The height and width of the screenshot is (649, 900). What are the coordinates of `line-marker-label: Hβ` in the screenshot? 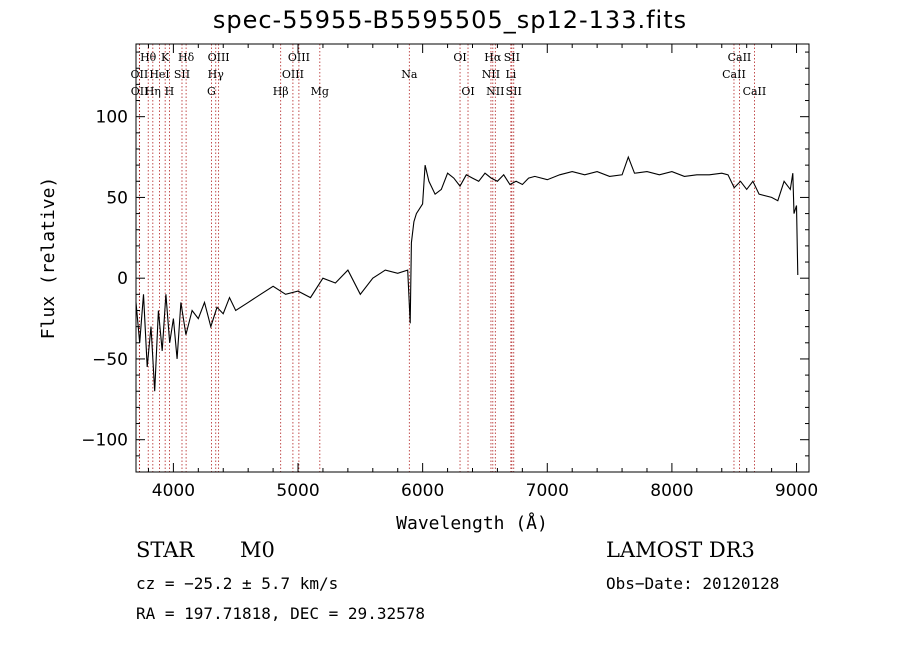 It's located at (281, 91).